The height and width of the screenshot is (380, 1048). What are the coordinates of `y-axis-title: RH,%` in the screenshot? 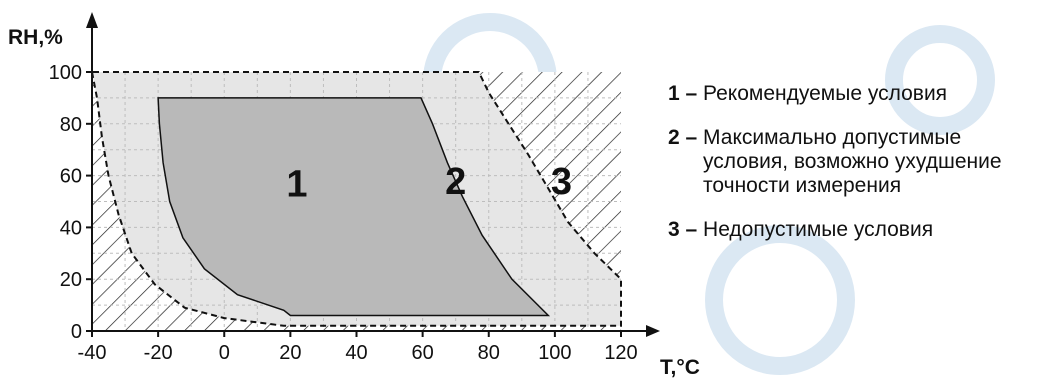 It's located at (35, 37).